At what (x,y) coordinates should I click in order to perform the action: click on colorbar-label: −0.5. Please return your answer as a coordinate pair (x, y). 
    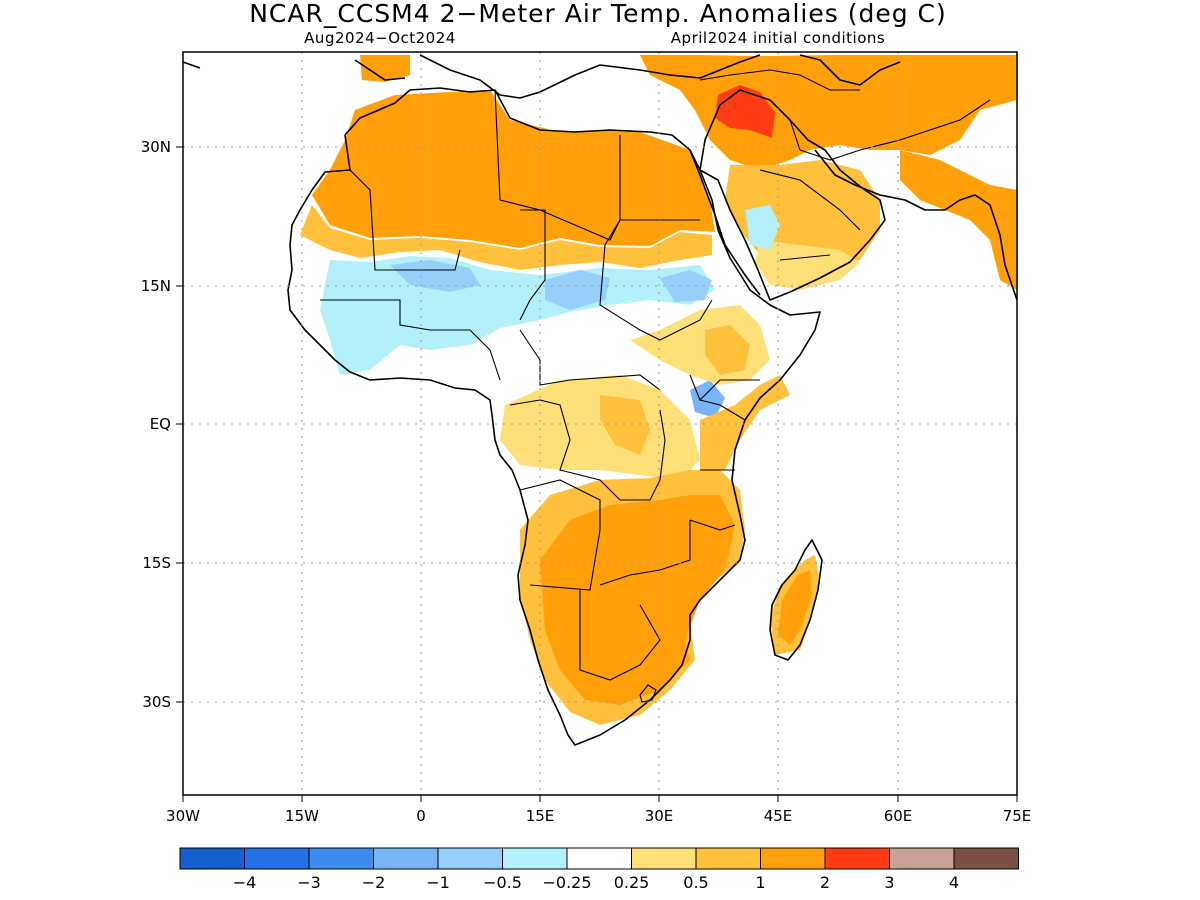
    Looking at the image, I should click on (502, 882).